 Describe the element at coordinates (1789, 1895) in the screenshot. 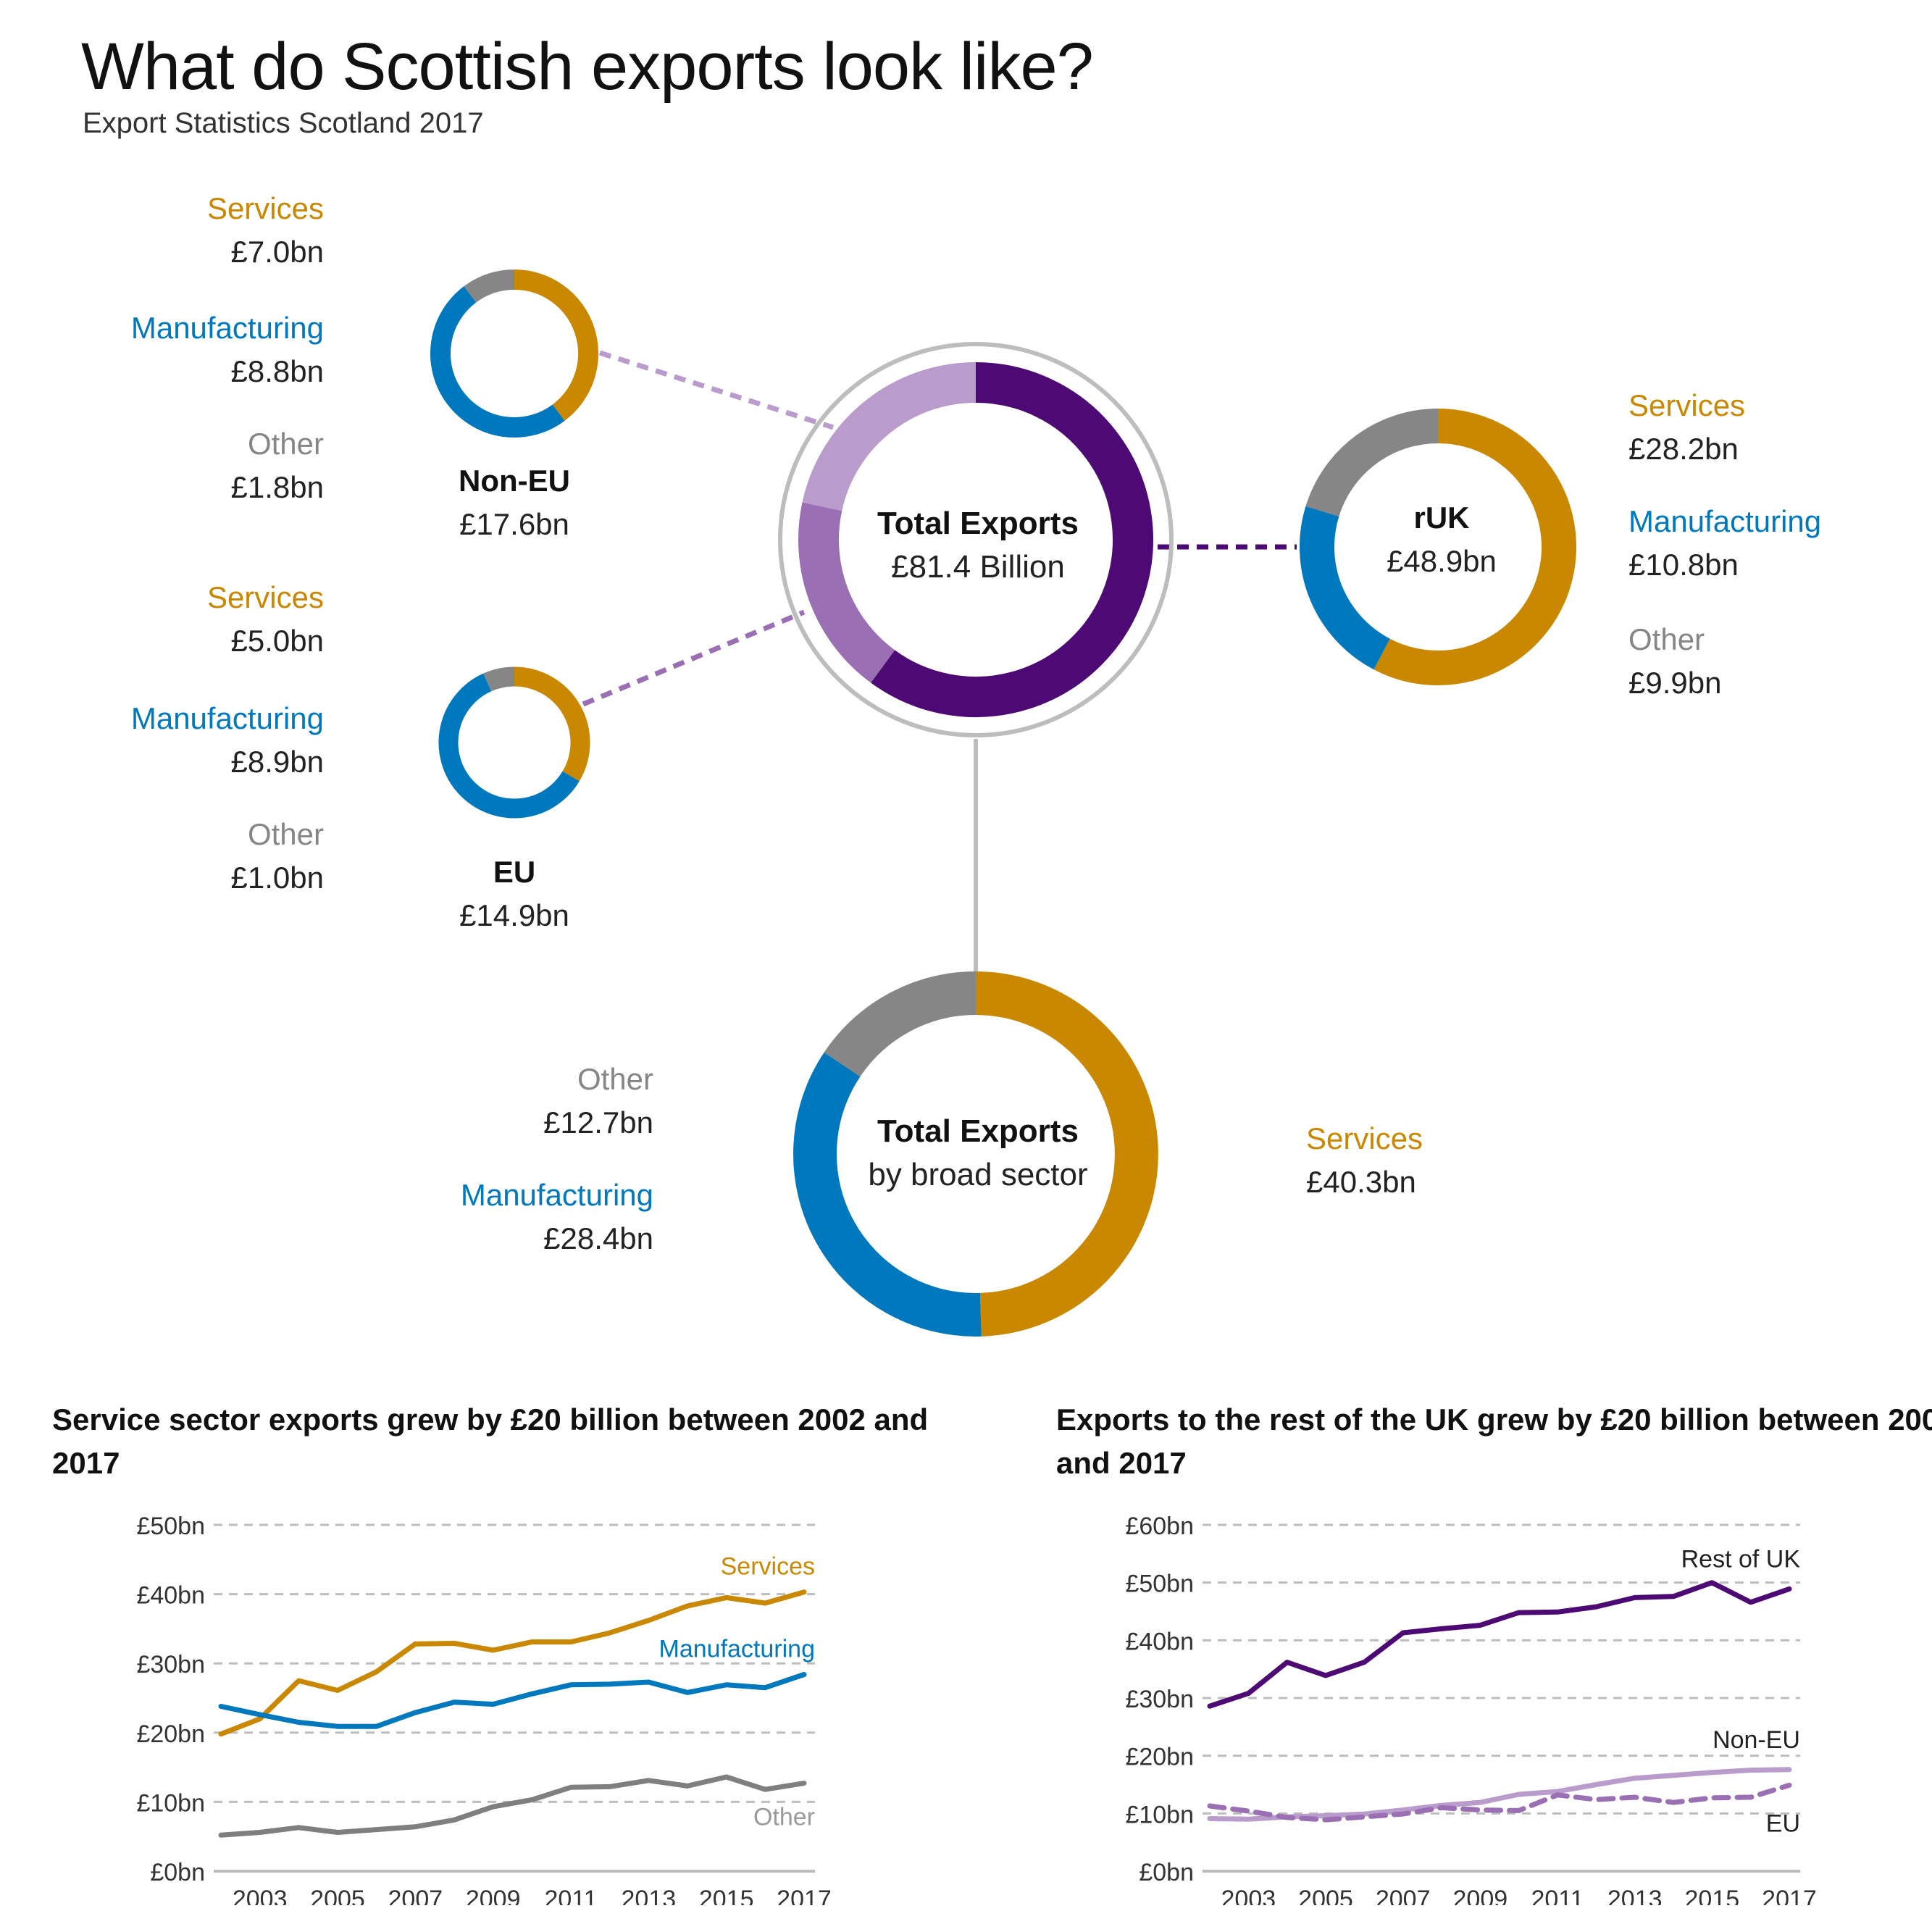

I see `x-tick-label: 2017` at that location.